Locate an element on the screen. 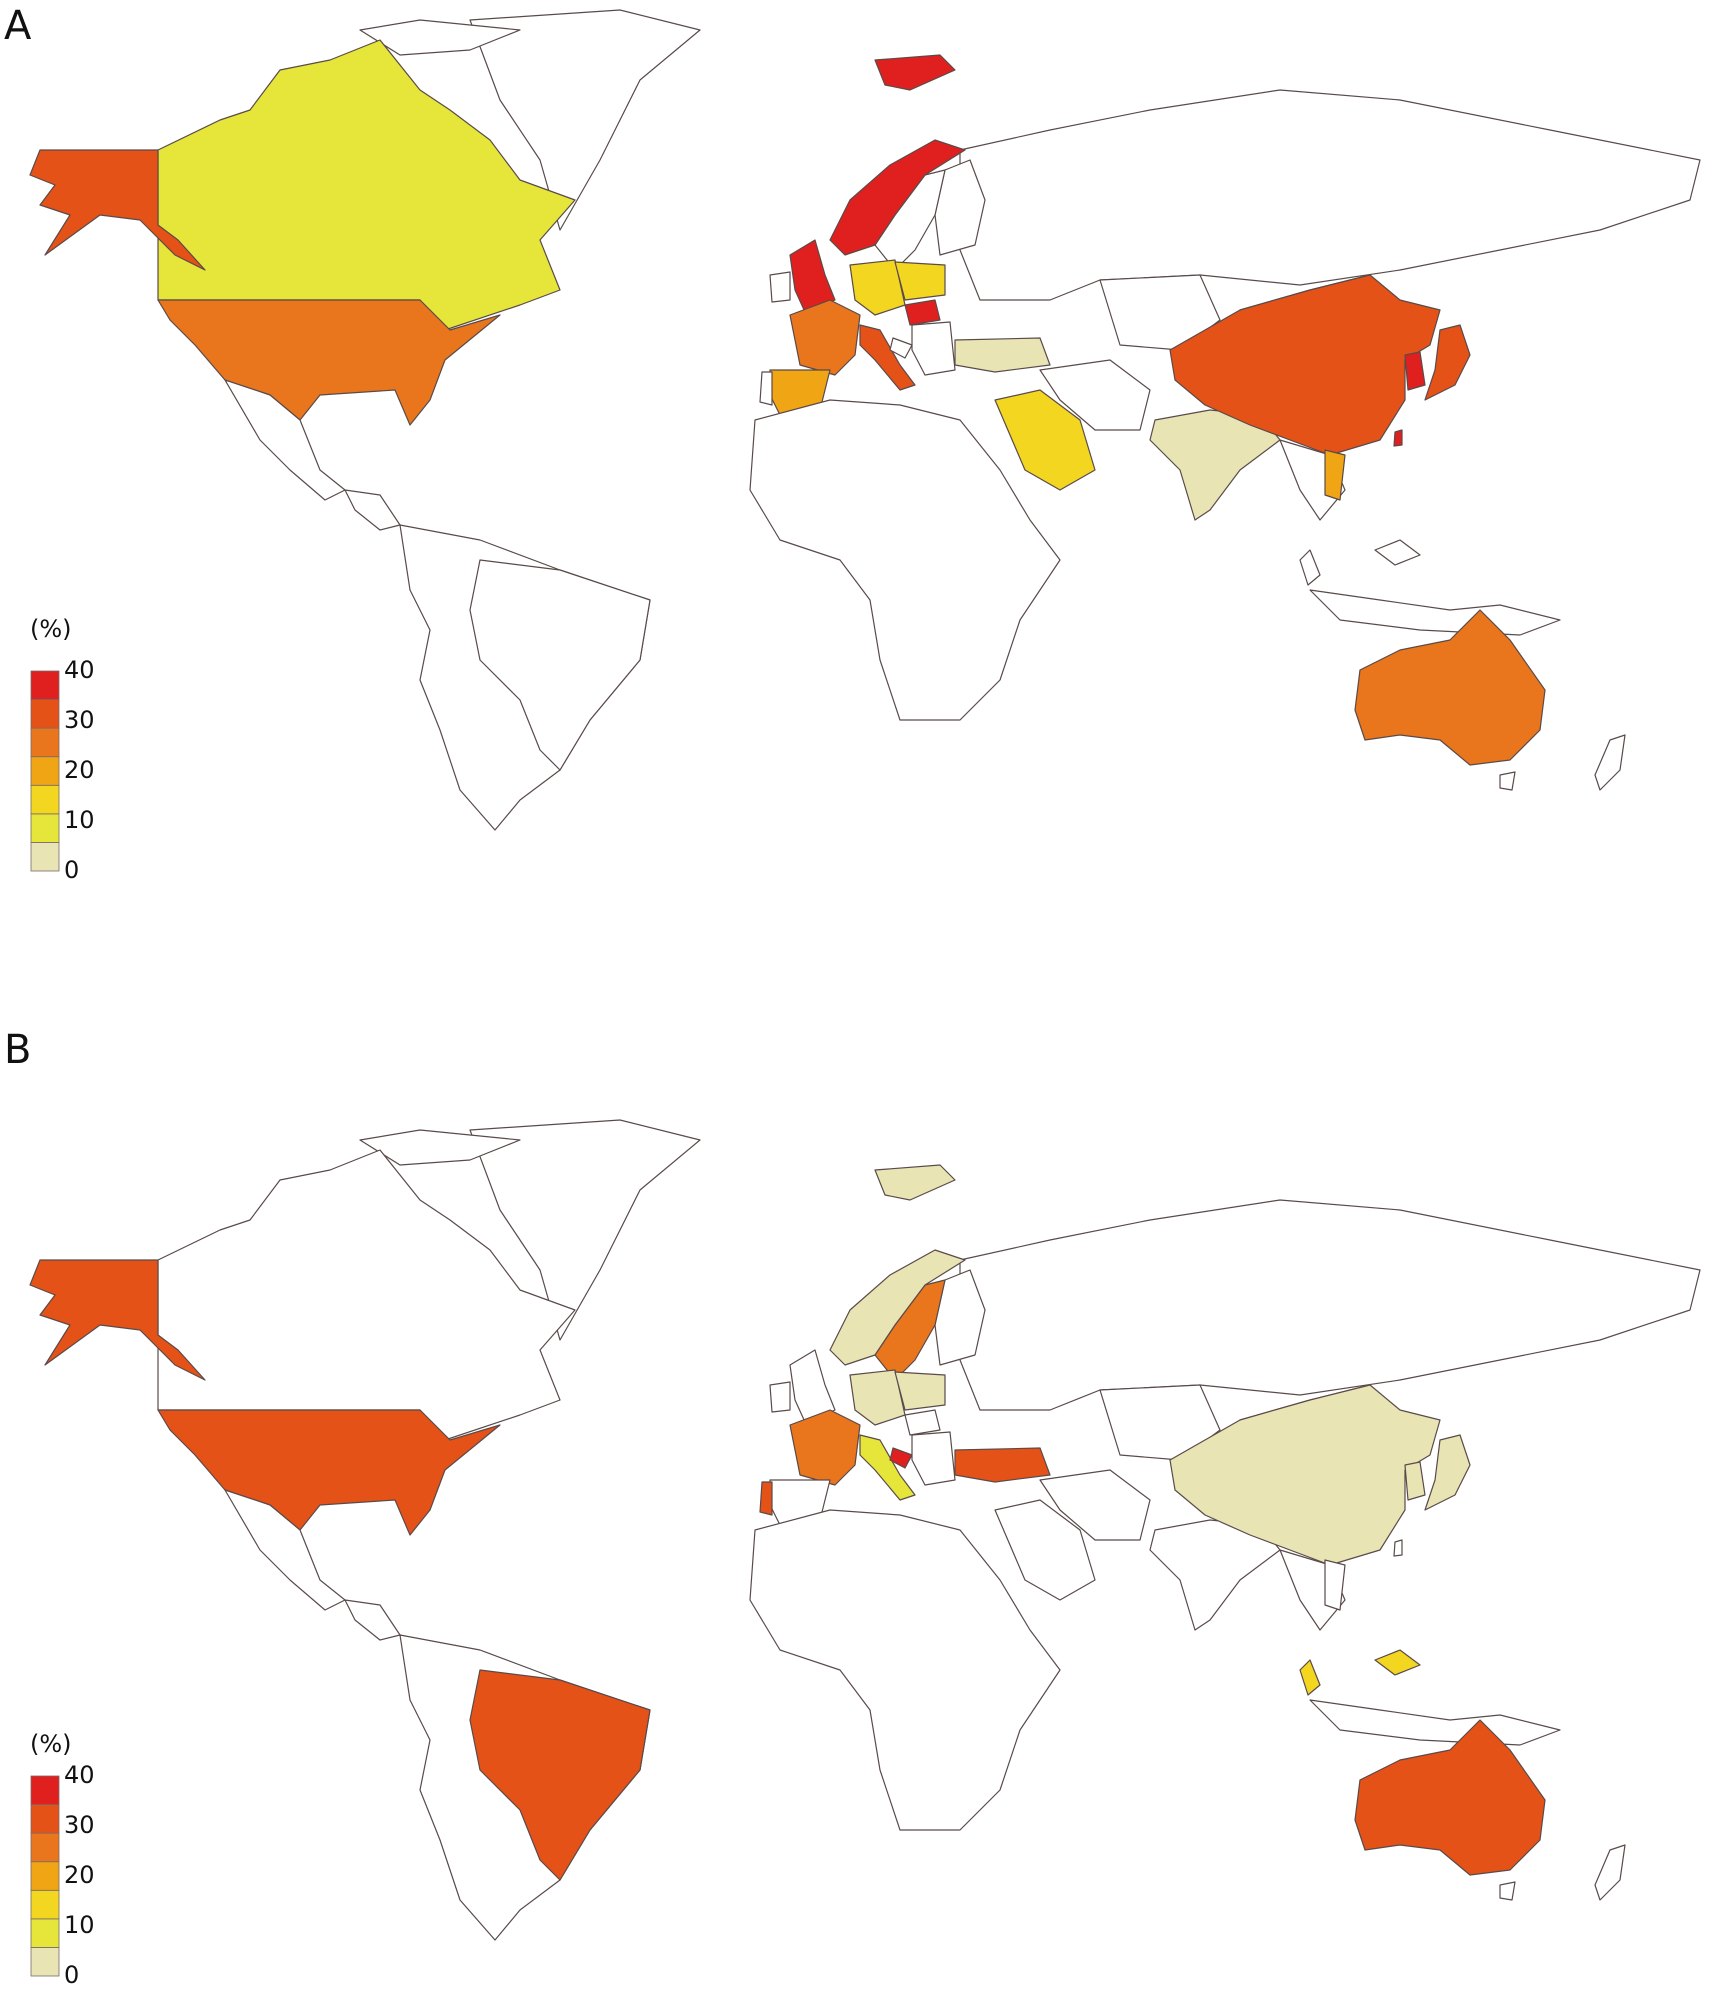 Image resolution: width=1736 pixels, height=2000 pixels. panel-b-tick-10: 10 is located at coordinates (79, 1925).